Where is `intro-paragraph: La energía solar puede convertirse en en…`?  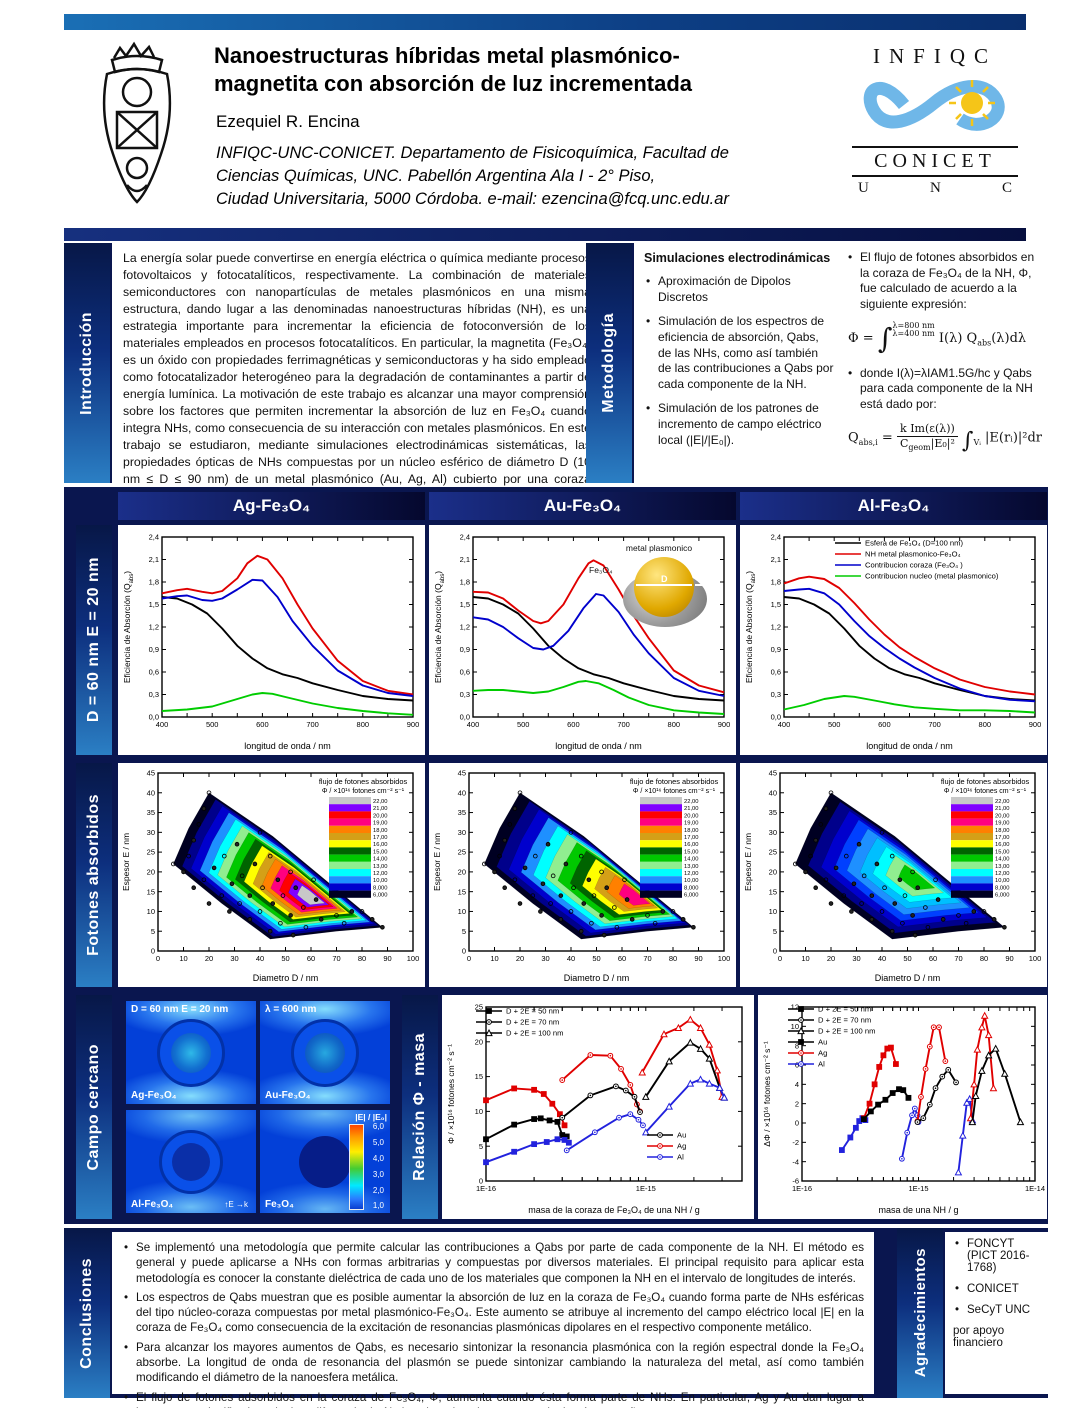 intro-paragraph: La energía solar puede convertirse en en… is located at coordinates (357, 377).